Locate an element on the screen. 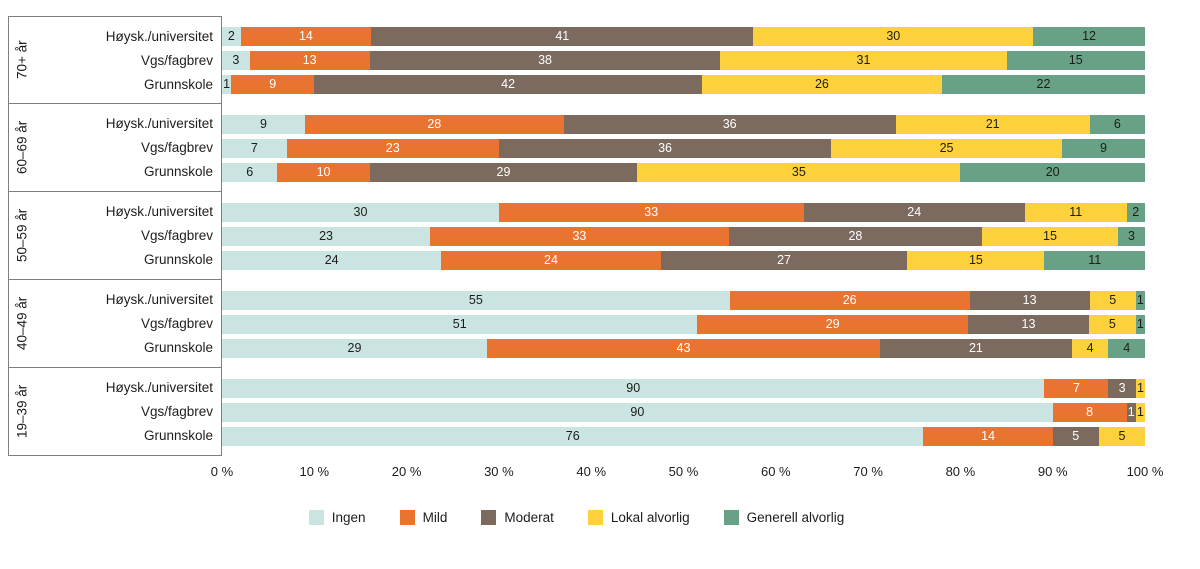 The height and width of the screenshot is (569, 1200). segment-value: 22 is located at coordinates (1043, 83).